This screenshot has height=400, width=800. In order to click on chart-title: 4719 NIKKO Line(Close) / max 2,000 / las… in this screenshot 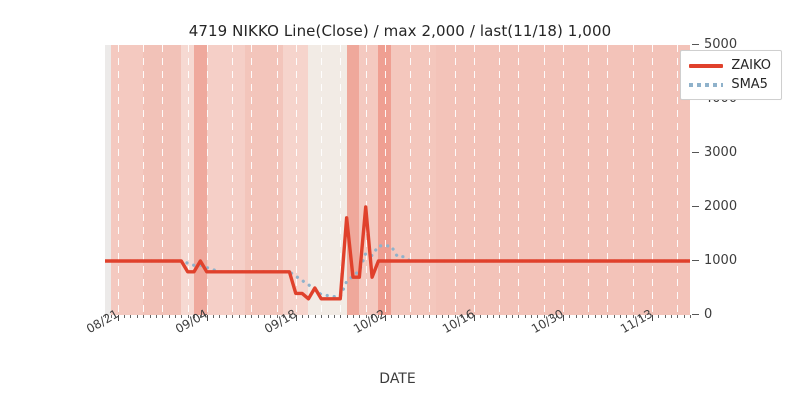, I will do `click(400, 31)`.